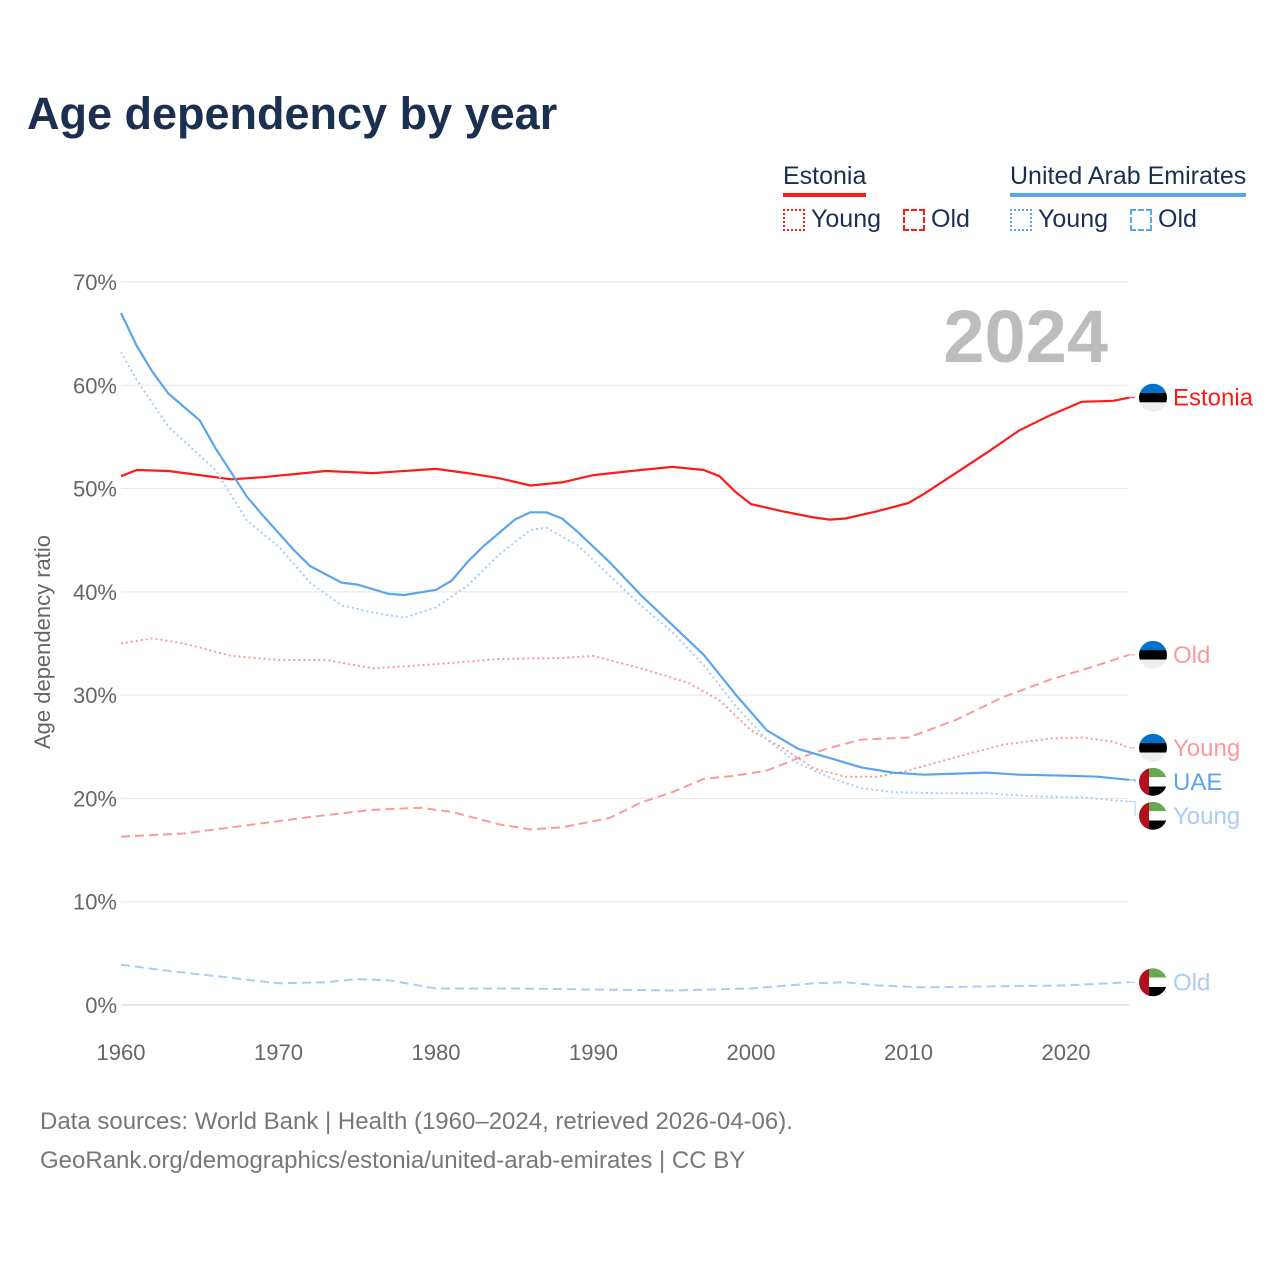 This screenshot has width=1280, height=1280. What do you see at coordinates (825, 179) in the screenshot?
I see `legend-estonia: Estonia` at bounding box center [825, 179].